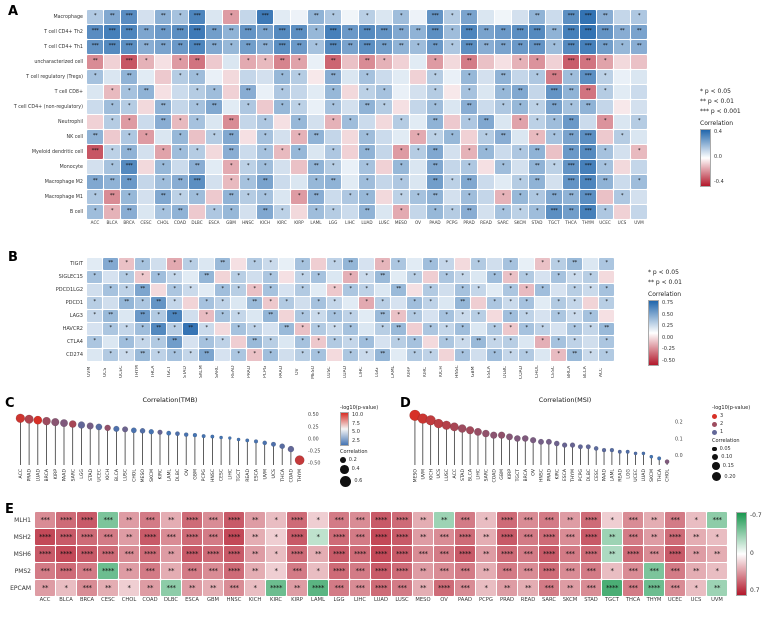 Image resolution: width=777 pixels, height=633 pixels. What do you see at coordinates (597, 475) in the screenshot?
I see `x-axis-label: CESC` at bounding box center [597, 475].